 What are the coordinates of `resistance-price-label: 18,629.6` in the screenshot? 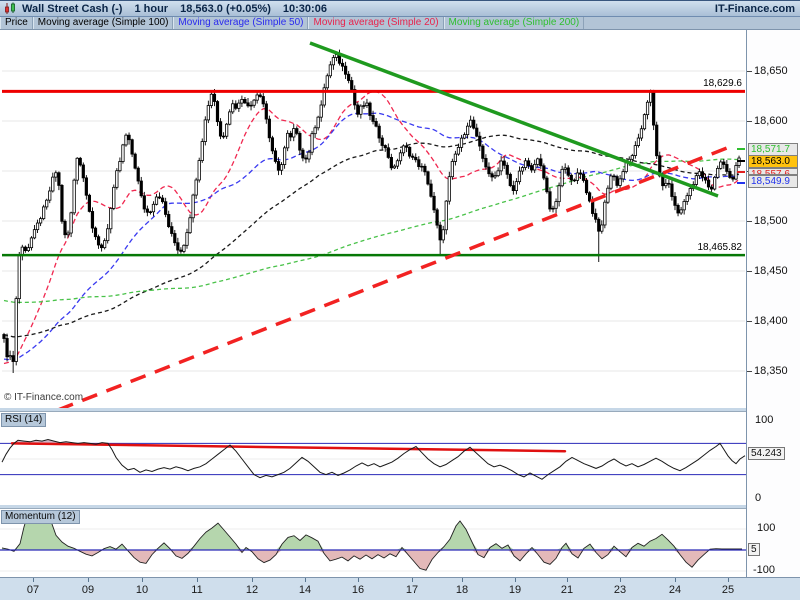 It's located at (722, 83).